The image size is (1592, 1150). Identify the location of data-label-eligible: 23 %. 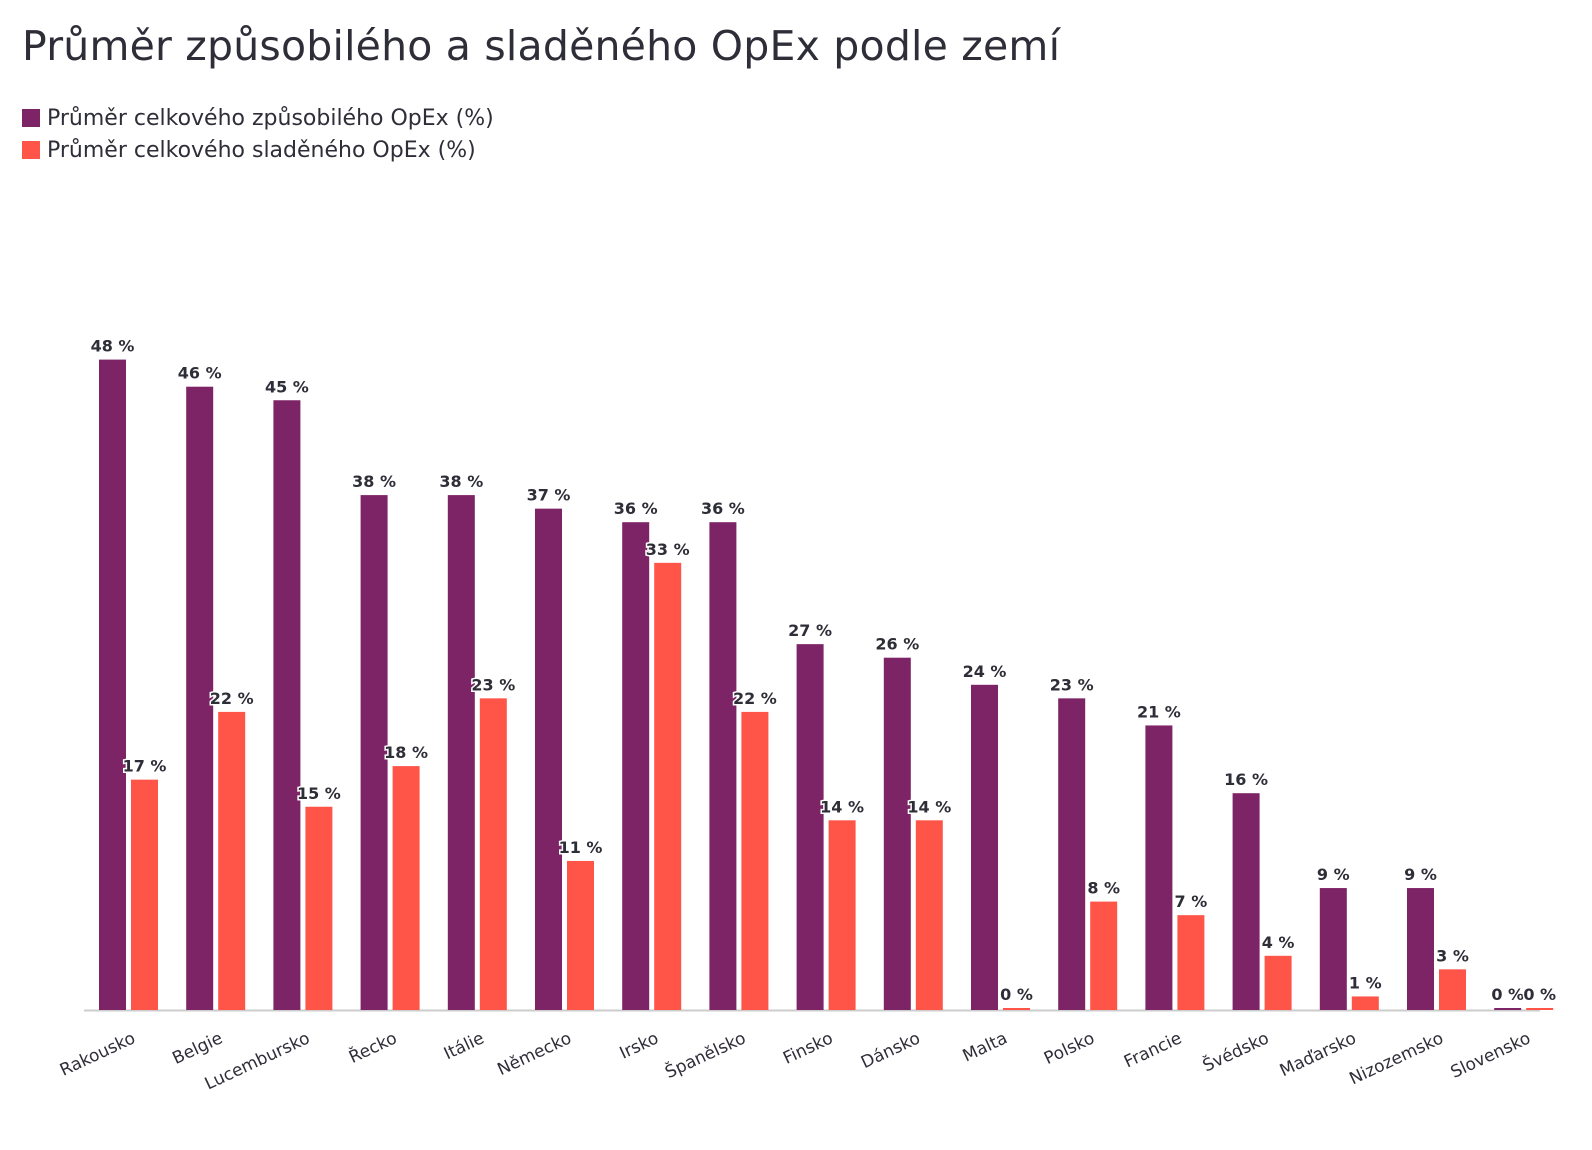
(1072, 684).